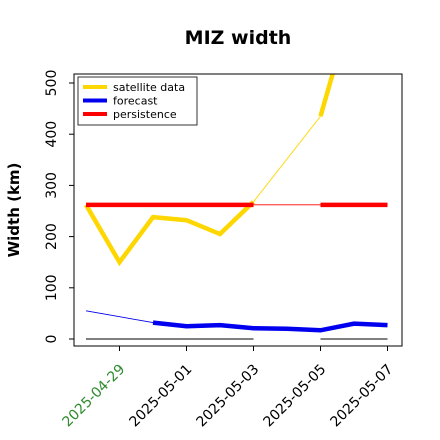 Image resolution: width=440 pixels, height=440 pixels. What do you see at coordinates (52, 83) in the screenshot?
I see `y-tick-label-500: 500` at bounding box center [52, 83].